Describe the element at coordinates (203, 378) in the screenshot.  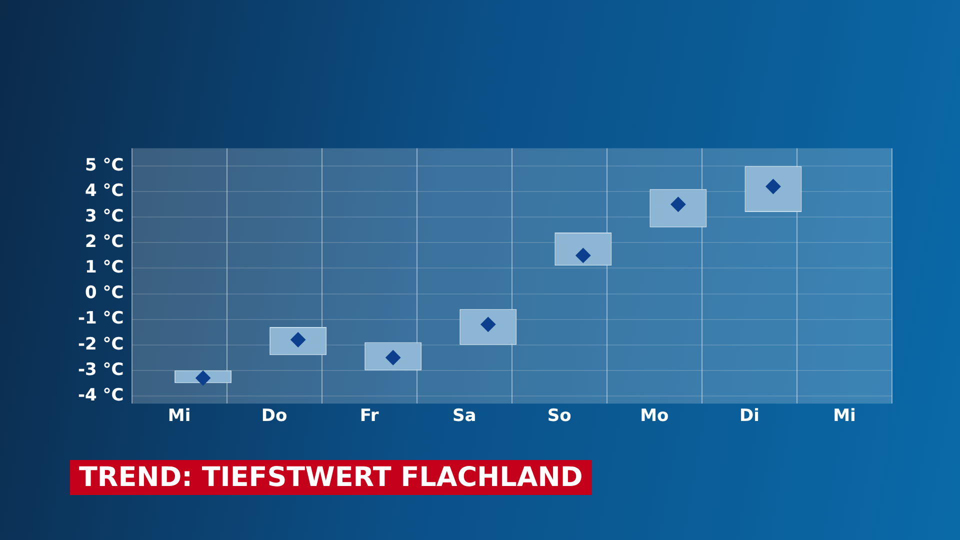
I see `point` at that location.